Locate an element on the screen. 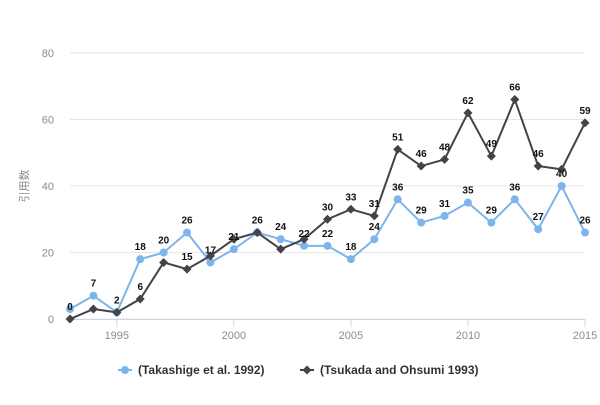 This screenshot has height=405, width=600. data-label-1993-0: 0 is located at coordinates (70, 307).